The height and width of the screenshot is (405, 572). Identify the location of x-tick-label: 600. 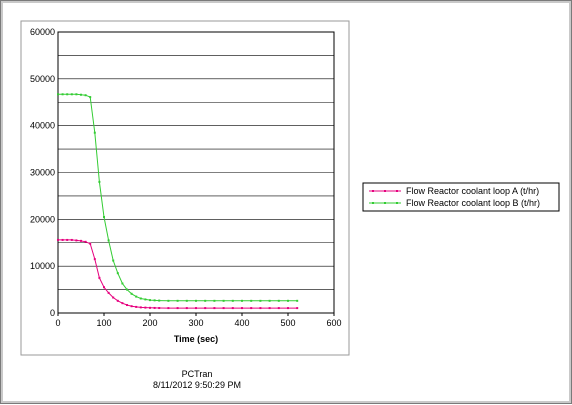
(333, 323).